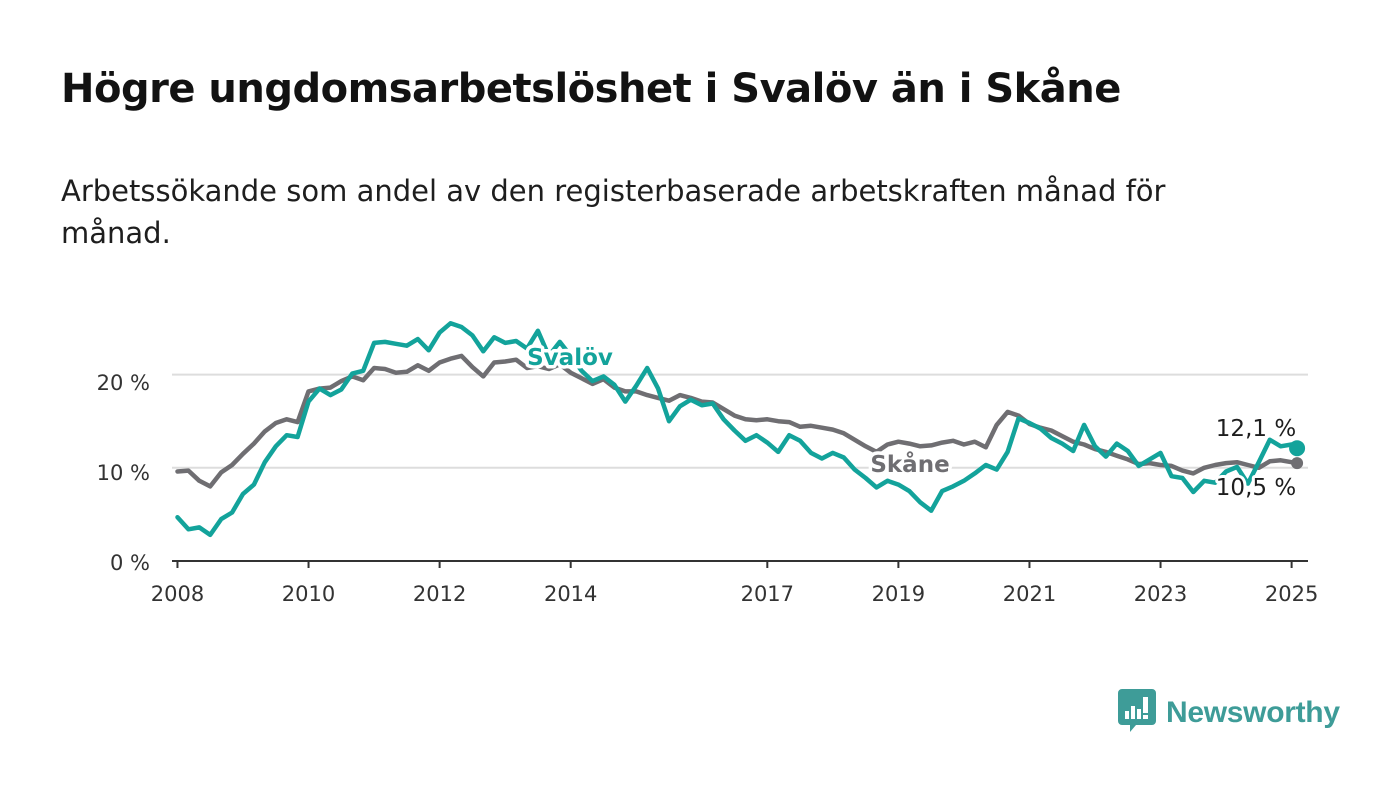 This screenshot has height=794, width=1400. What do you see at coordinates (767, 594) in the screenshot?
I see `x-tick-label: 2017` at bounding box center [767, 594].